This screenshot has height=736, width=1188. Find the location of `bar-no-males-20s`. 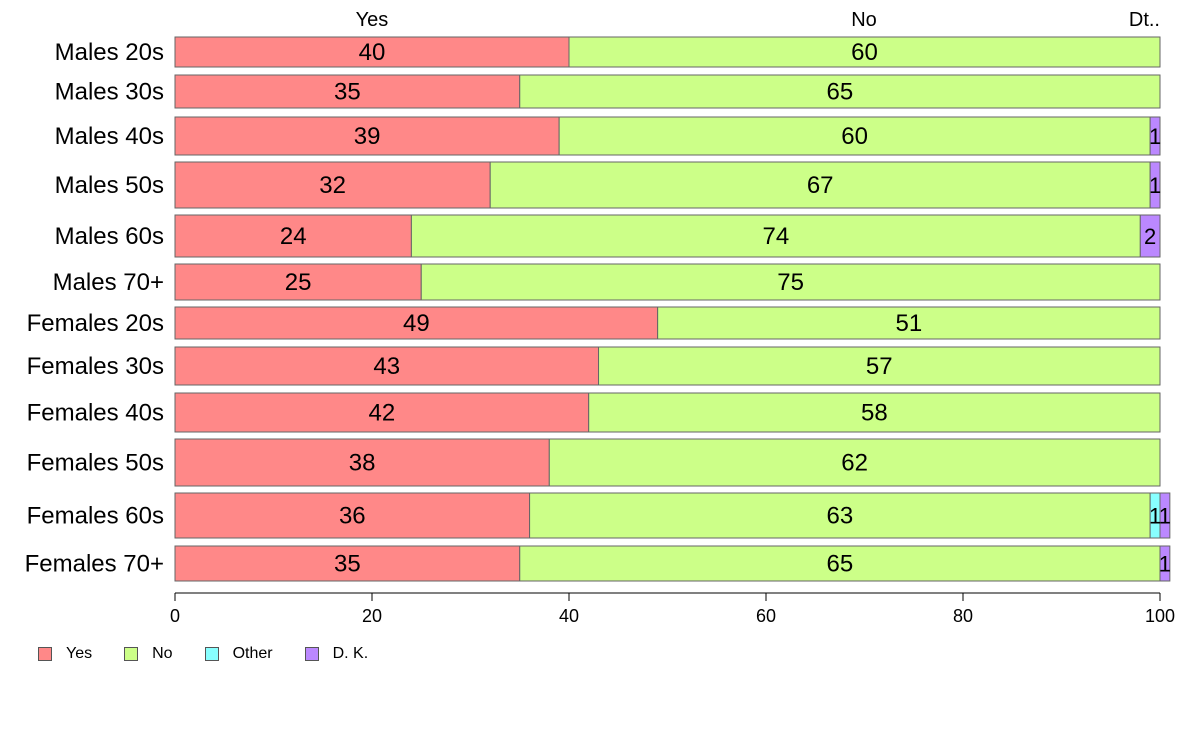

bar-no-males-20s is located at coordinates (864, 52).